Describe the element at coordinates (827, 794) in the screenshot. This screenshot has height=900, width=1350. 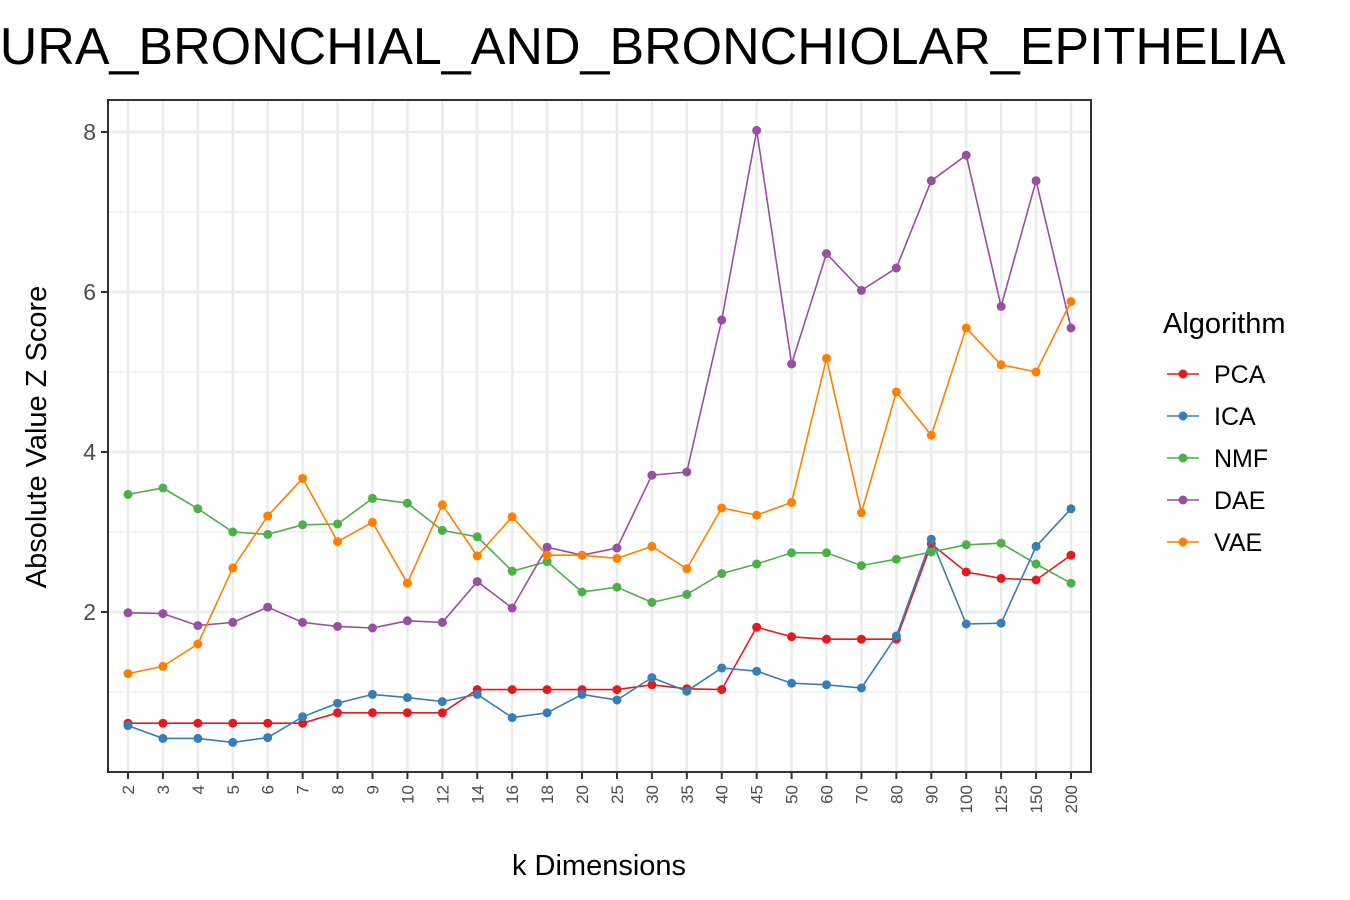
I see `x-tick-label: 60` at that location.